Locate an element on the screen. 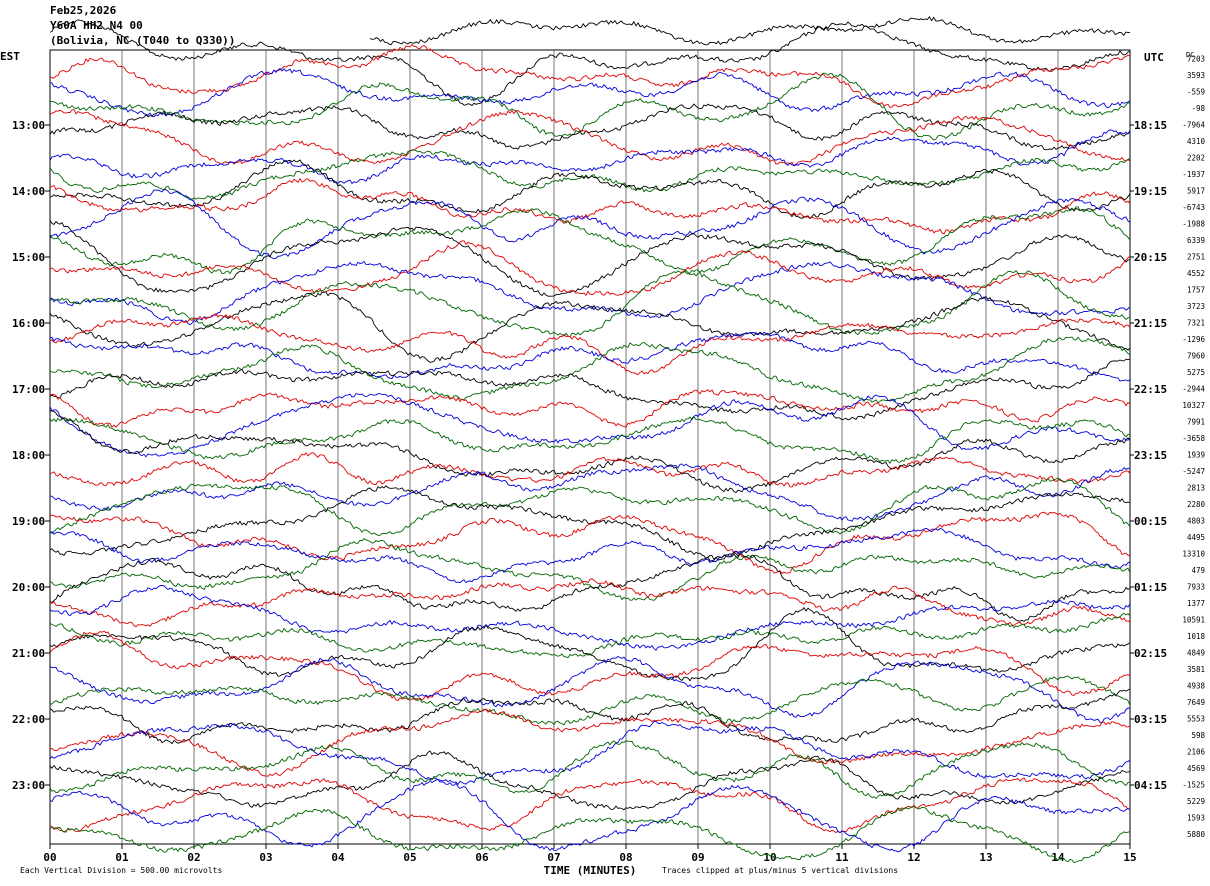  x-tick-label-09: 09 is located at coordinates (697, 857).